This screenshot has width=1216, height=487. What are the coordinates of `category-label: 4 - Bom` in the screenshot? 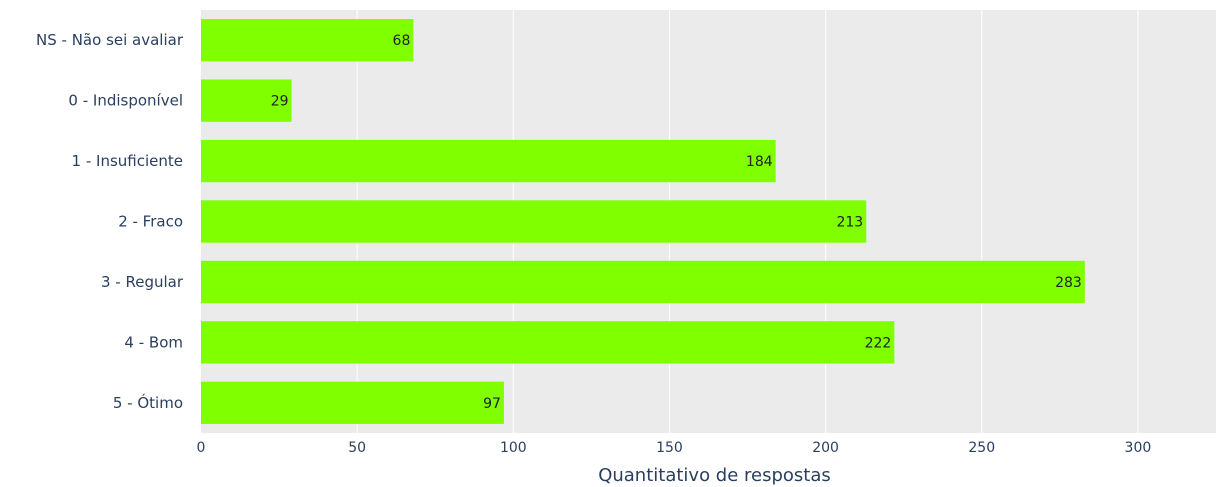 It's located at (153, 342).